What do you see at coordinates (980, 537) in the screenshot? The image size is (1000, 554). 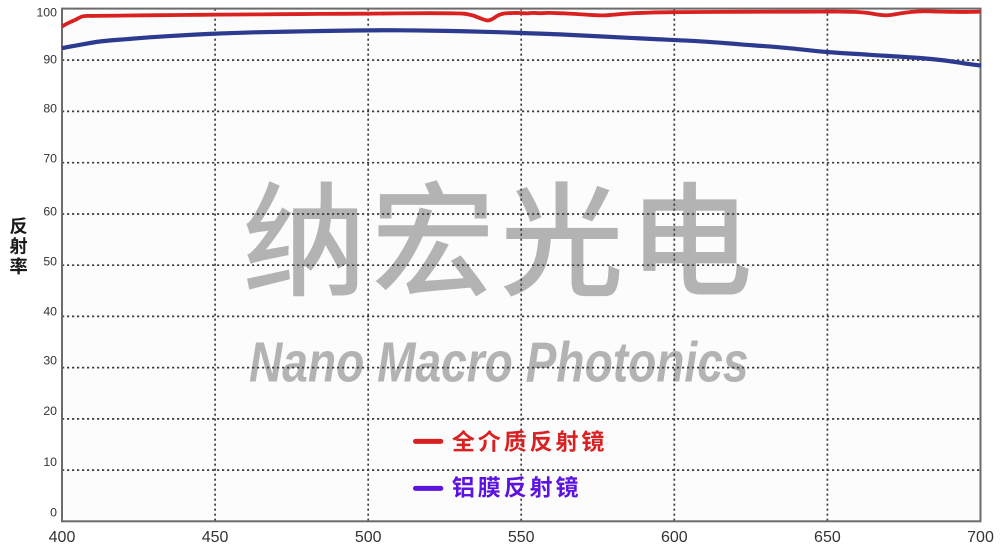 I see `svg-text: 700` at bounding box center [980, 537].